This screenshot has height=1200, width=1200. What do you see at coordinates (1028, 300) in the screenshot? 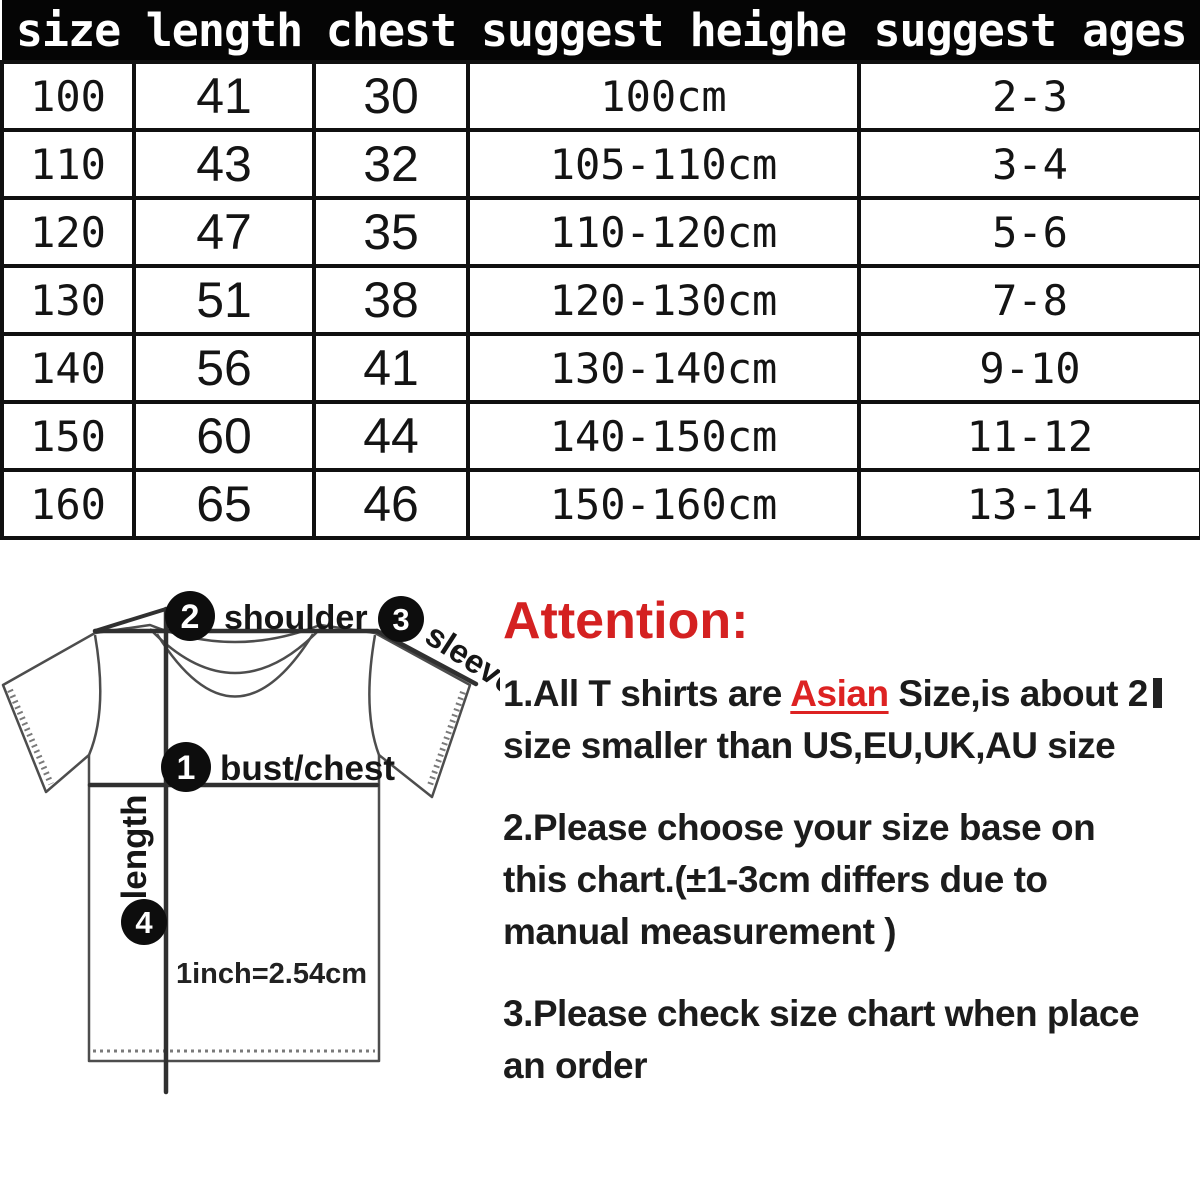
I see `ages-cell: 7-8` at bounding box center [1028, 300].